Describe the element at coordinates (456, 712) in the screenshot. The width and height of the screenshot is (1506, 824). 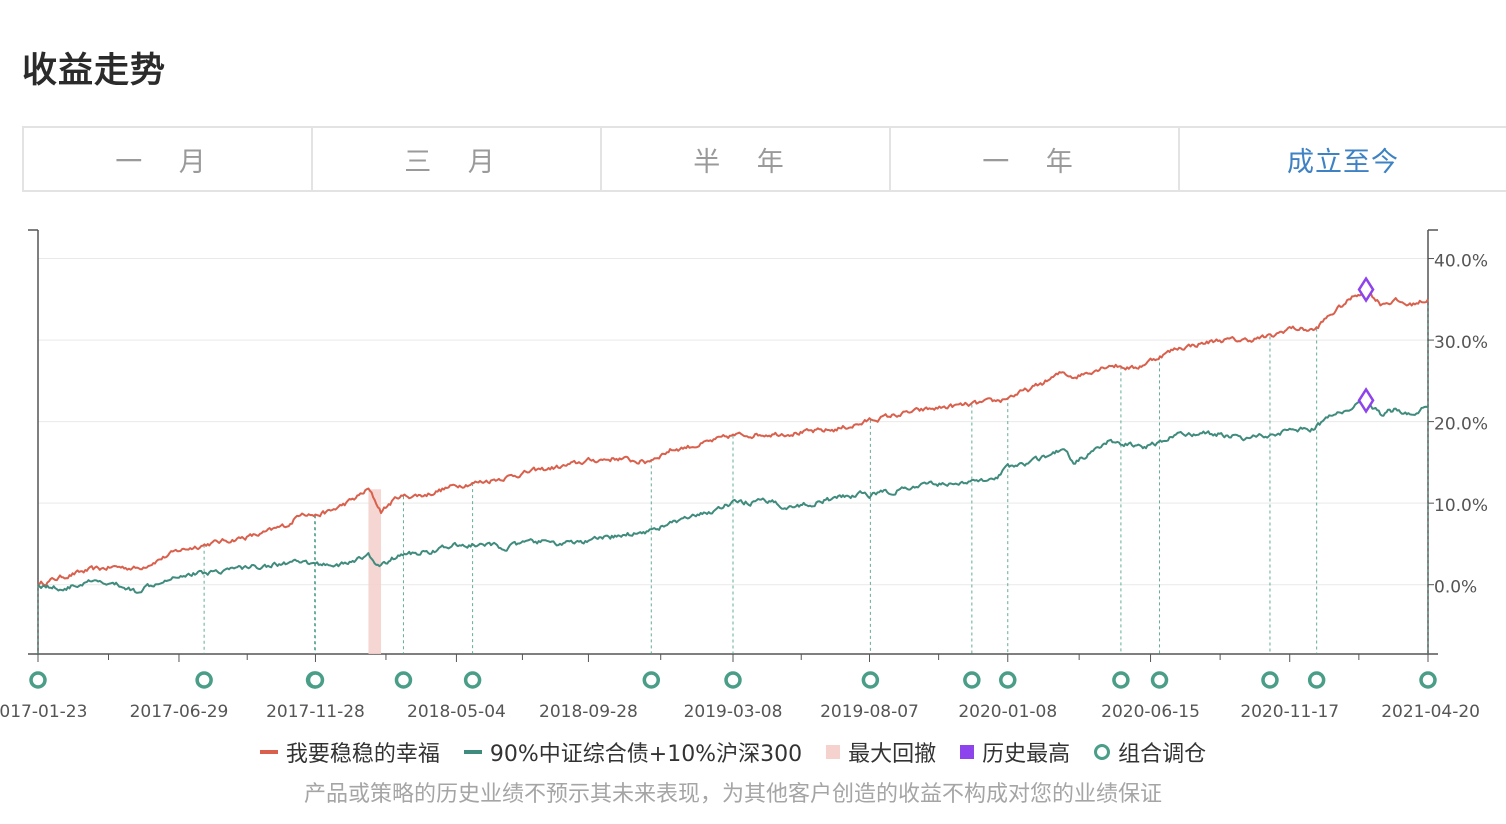
I see `x-tick-label: 2018-05-04` at that location.